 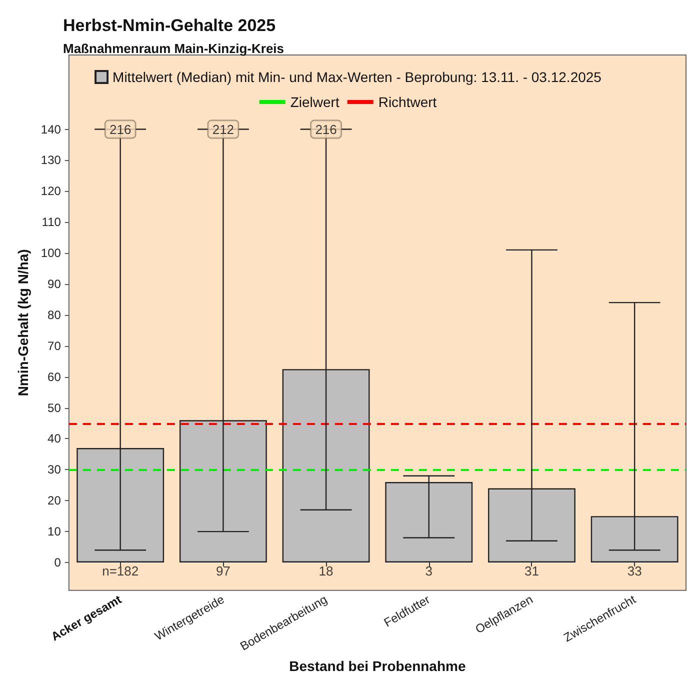 I want to click on annotation: 18, so click(x=326, y=571).